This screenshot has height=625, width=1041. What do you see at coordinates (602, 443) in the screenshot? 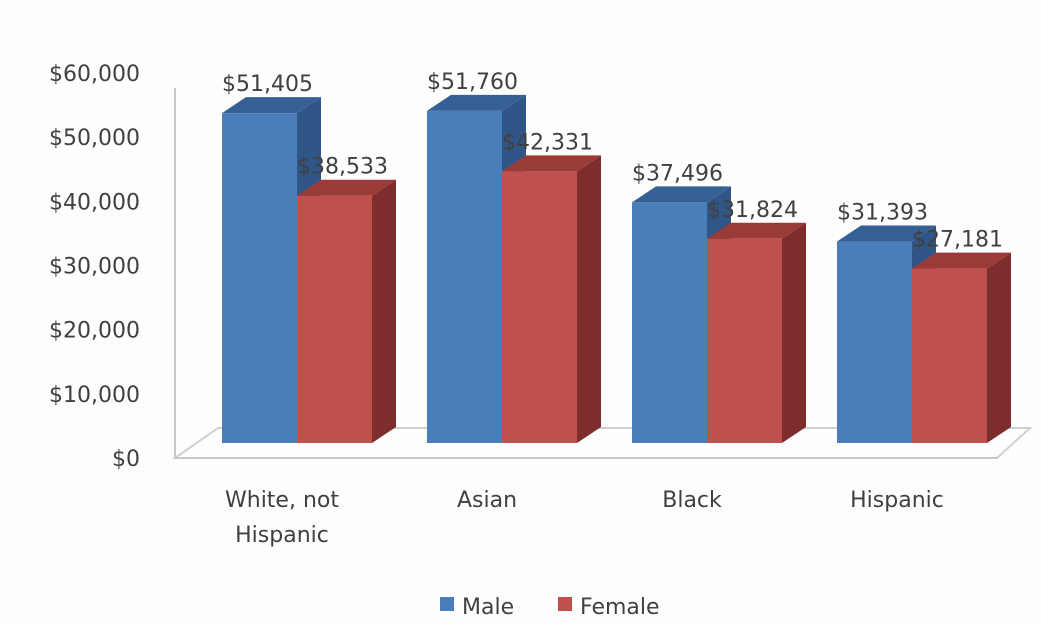
I see `chart-floor` at bounding box center [602, 443].